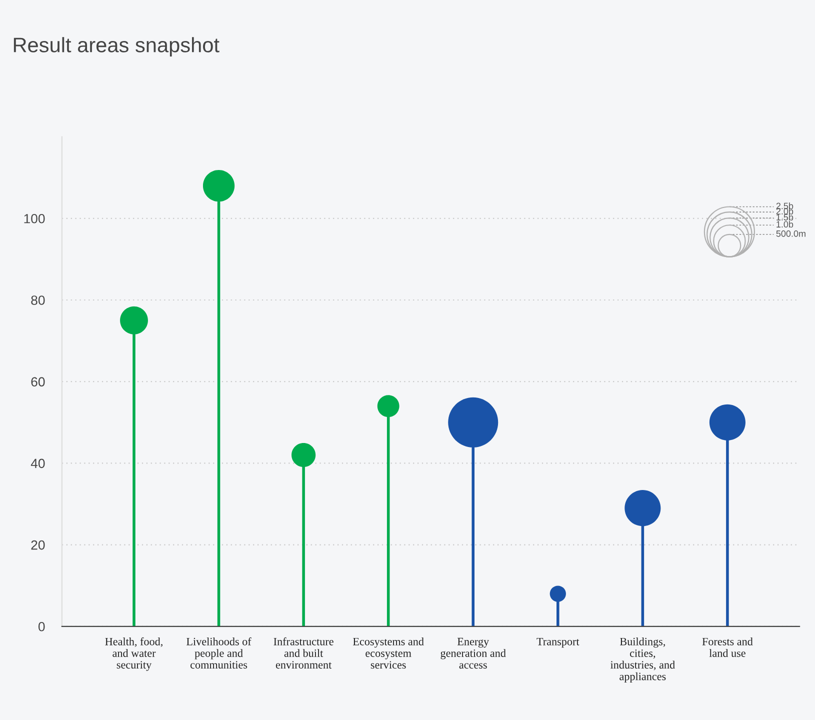 The width and height of the screenshot is (815, 720). I want to click on legend-label: 2.5b, so click(785, 206).